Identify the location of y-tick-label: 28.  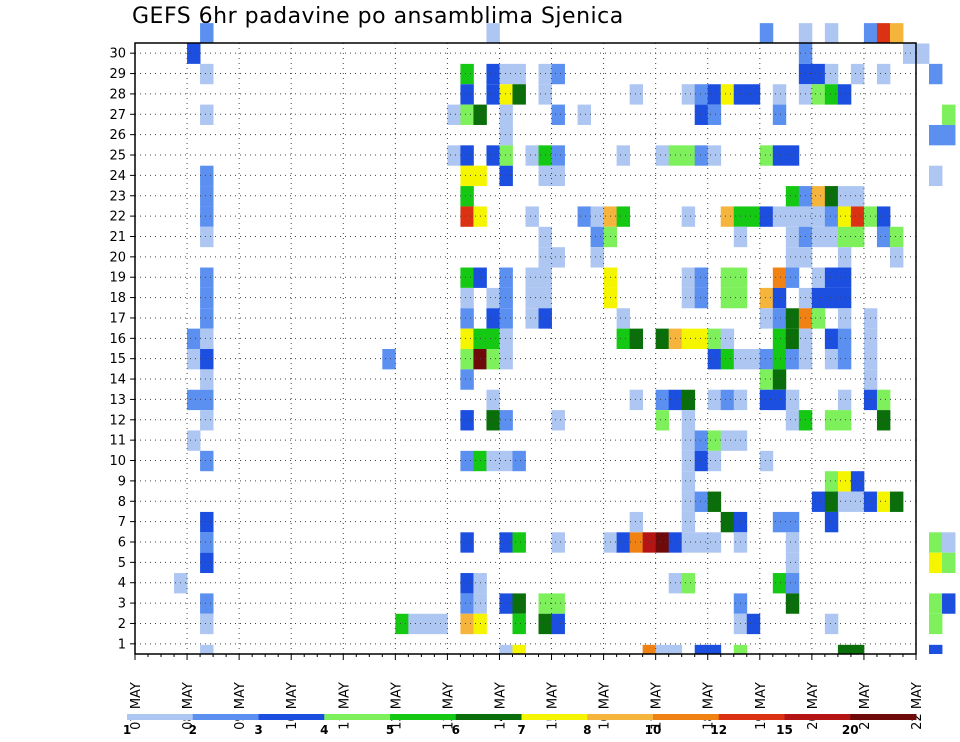
(117, 94).